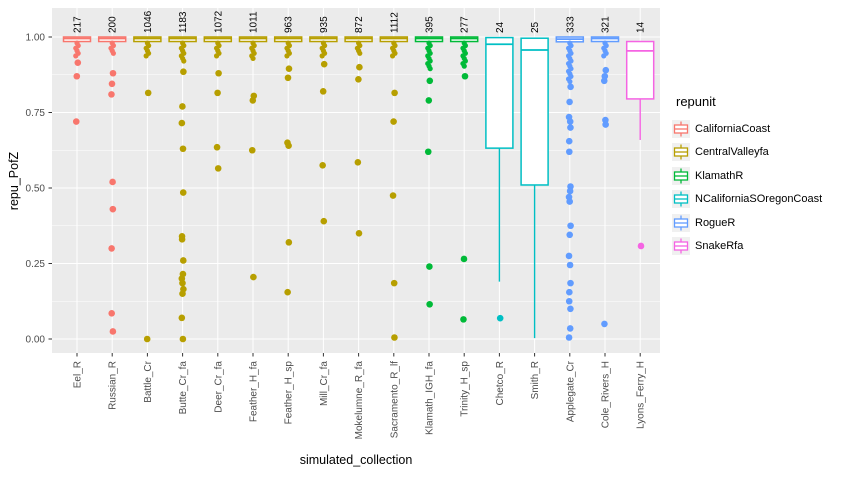 The width and height of the screenshot is (864, 480). What do you see at coordinates (78, 24) in the screenshot?
I see `count-label: 217` at bounding box center [78, 24].